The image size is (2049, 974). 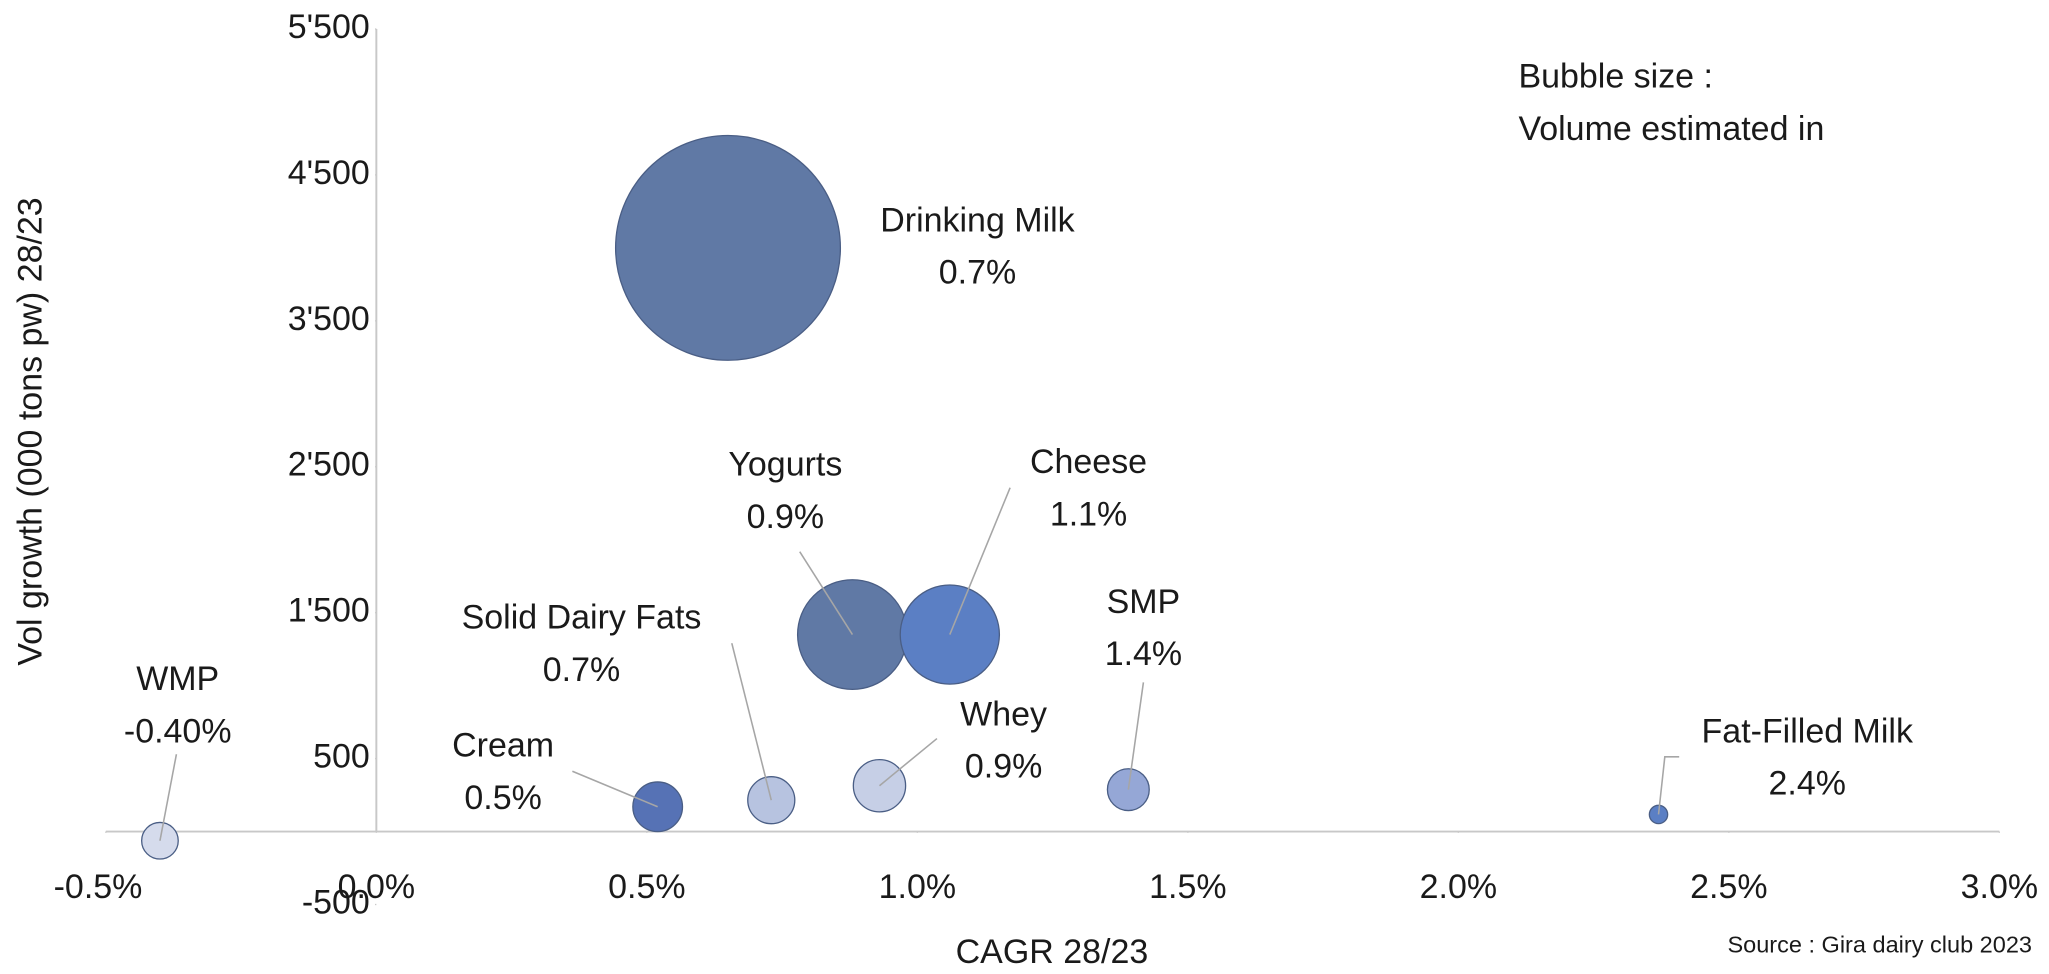 I want to click on bubble-value-label: -0.40%, so click(x=178, y=731).